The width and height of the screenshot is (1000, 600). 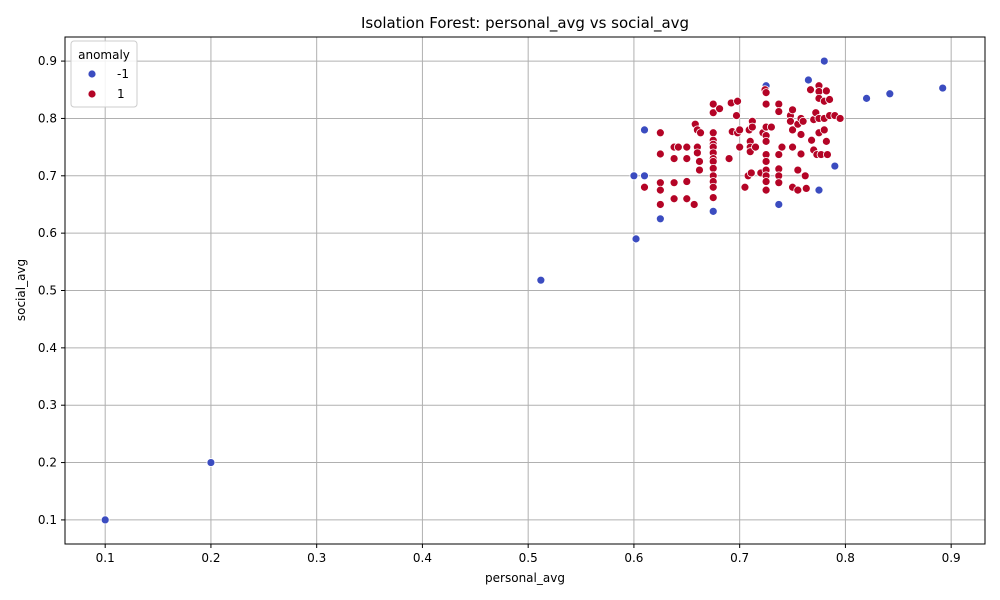 What do you see at coordinates (92, 94) in the screenshot?
I see `legend-marker-normal` at bounding box center [92, 94].